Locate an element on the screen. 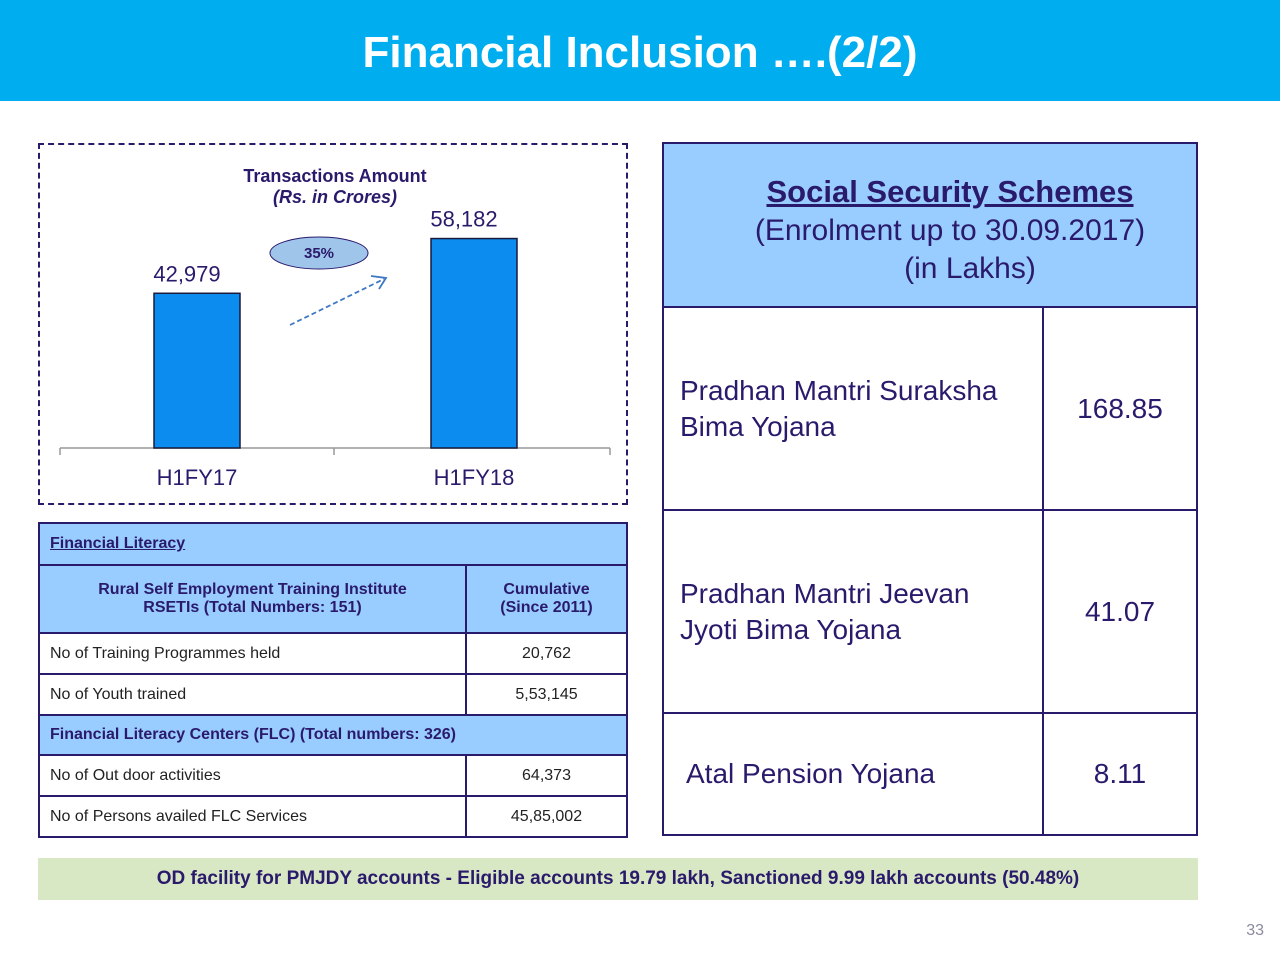 Image resolution: width=1280 pixels, height=960 pixels. row-label: No of Persons availed FLC Services is located at coordinates (252, 816).